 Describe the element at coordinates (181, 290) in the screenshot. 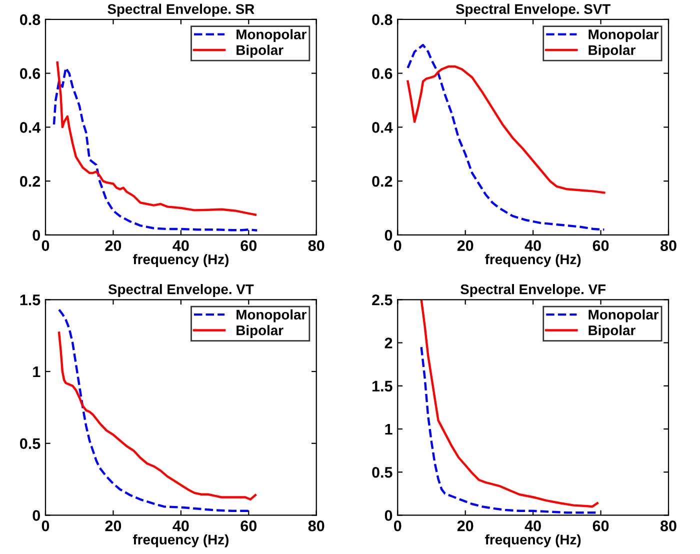

I see `chart-title: Spectral Envelope. VT` at that location.